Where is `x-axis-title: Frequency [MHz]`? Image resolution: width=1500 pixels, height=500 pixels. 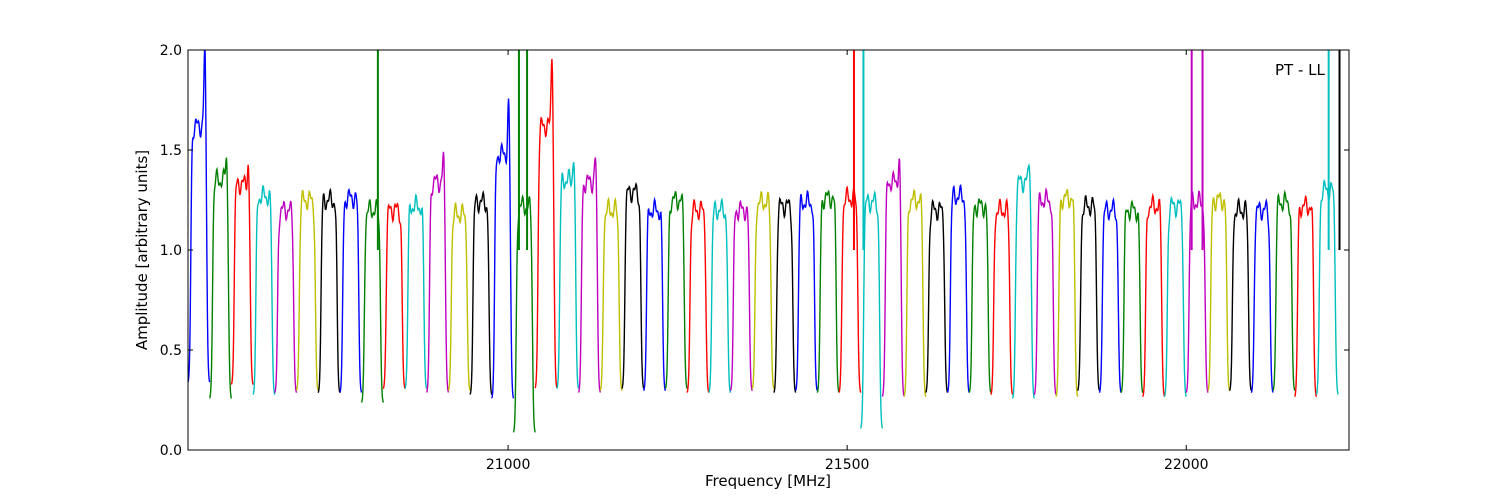 x-axis-title: Frequency [MHz] is located at coordinates (768, 481).